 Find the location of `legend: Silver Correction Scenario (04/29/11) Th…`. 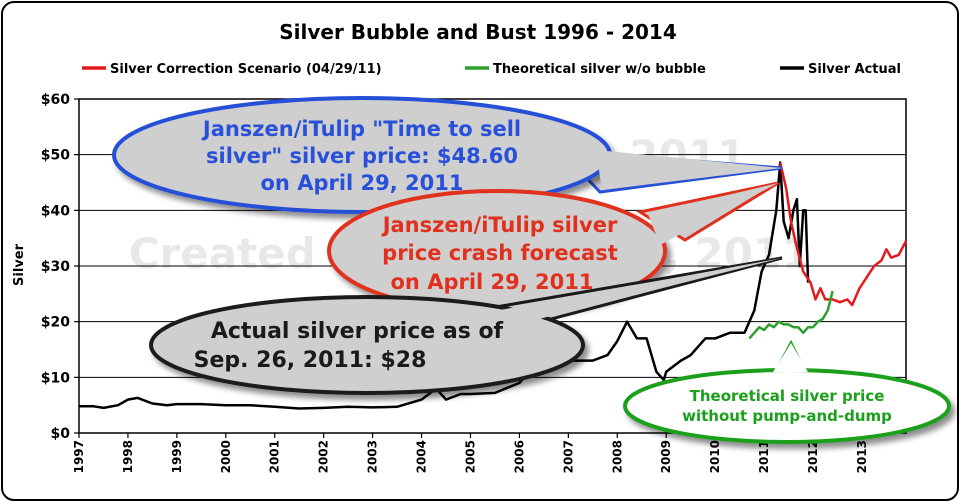

legend: Silver Correction Scenario (04/29/11) Th… is located at coordinates (491, 69).